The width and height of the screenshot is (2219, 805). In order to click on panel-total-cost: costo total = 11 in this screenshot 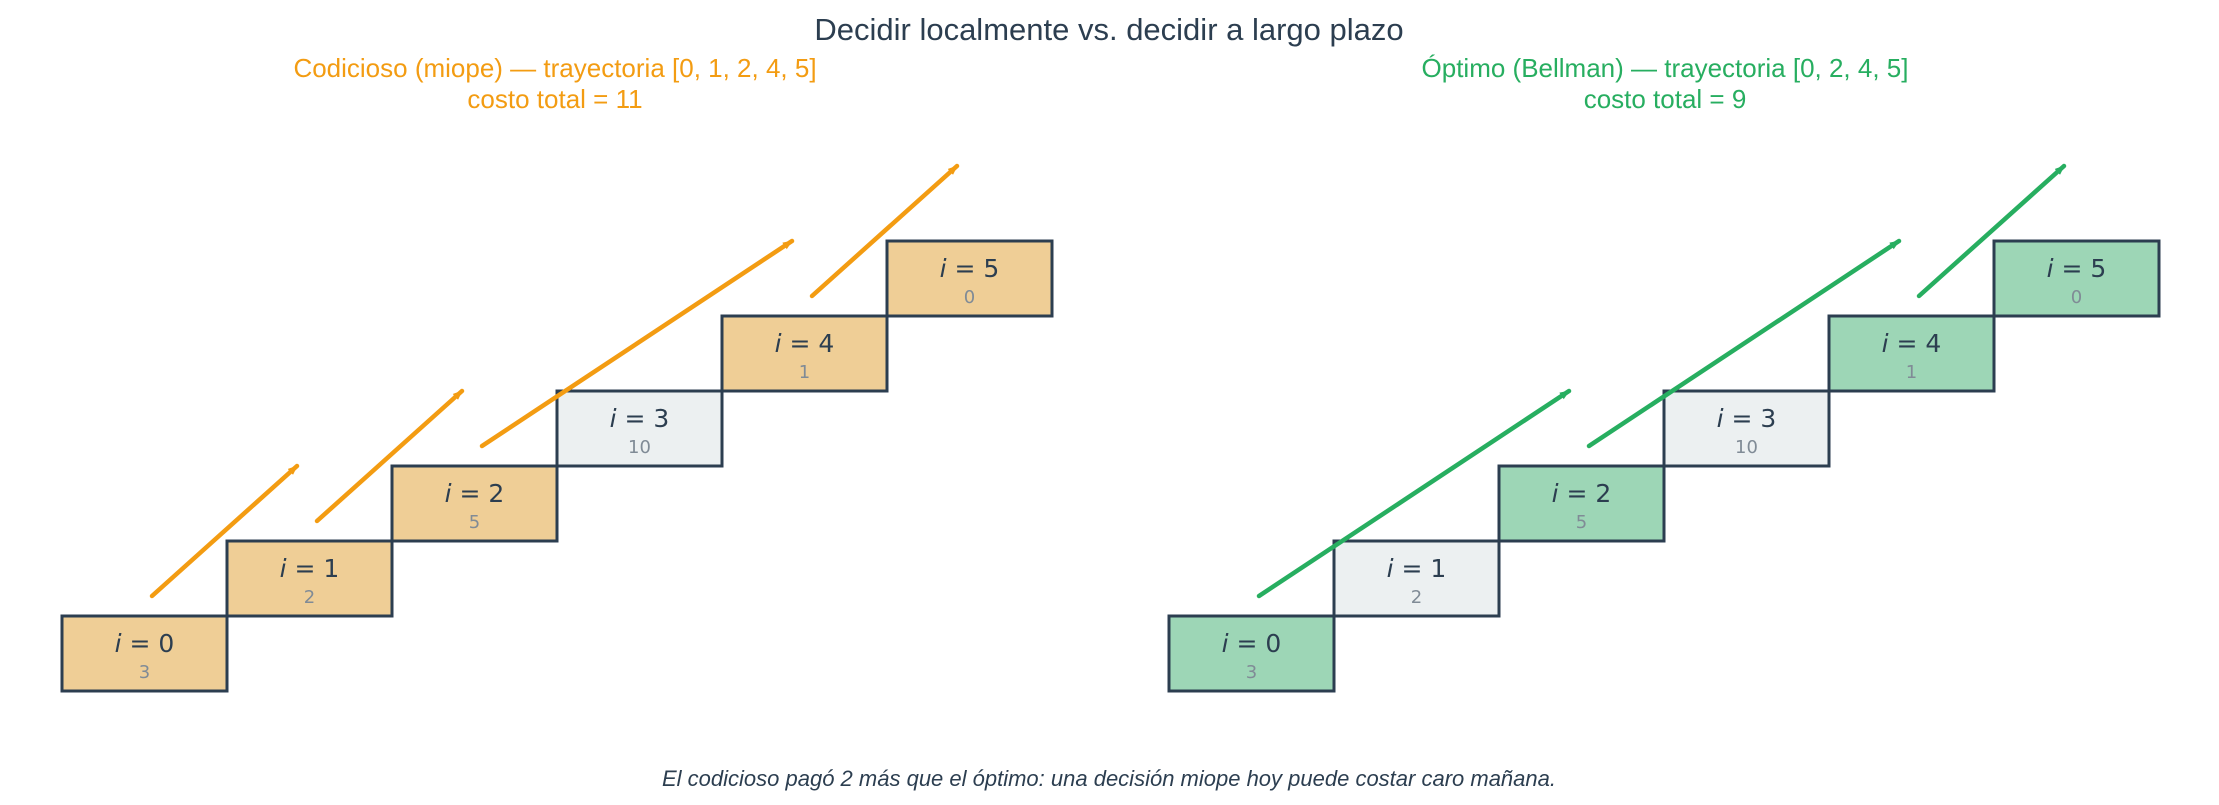, I will do `click(554, 99)`.